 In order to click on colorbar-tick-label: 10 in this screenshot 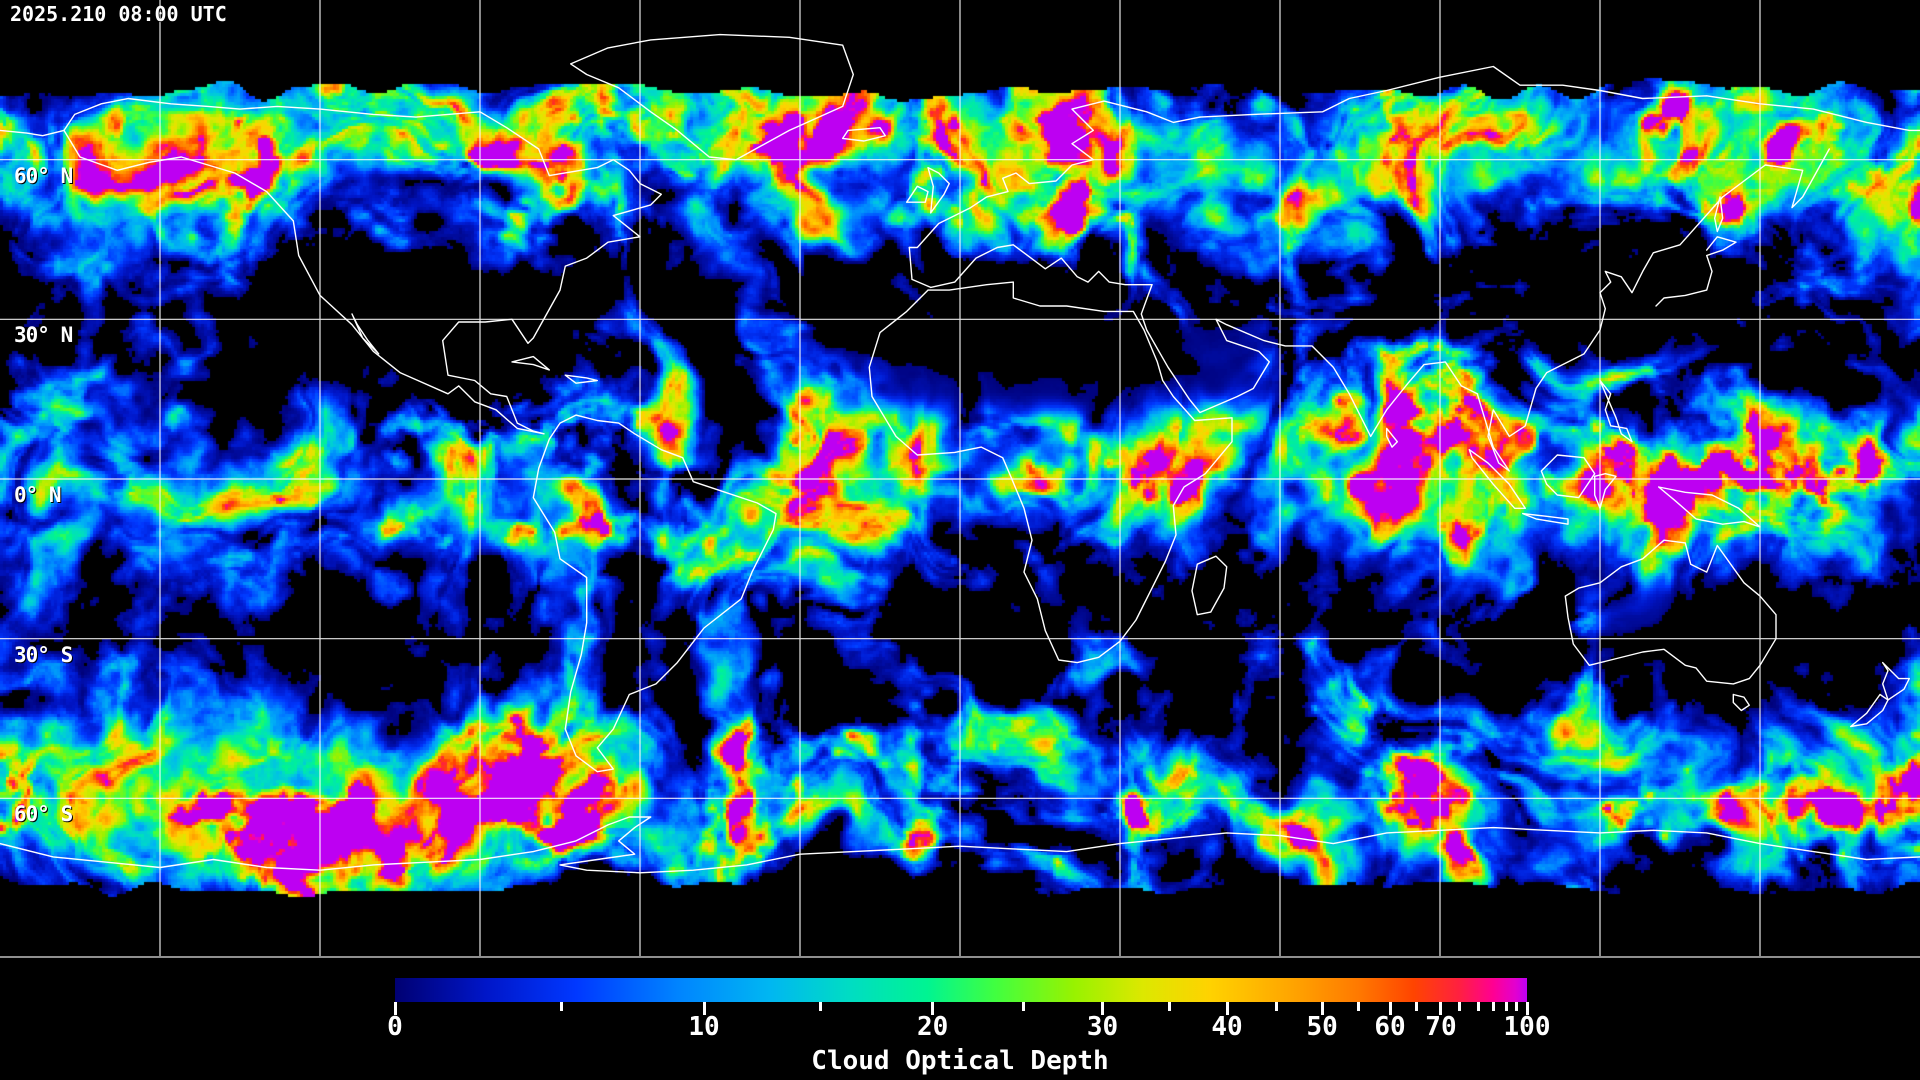, I will do `click(704, 1027)`.